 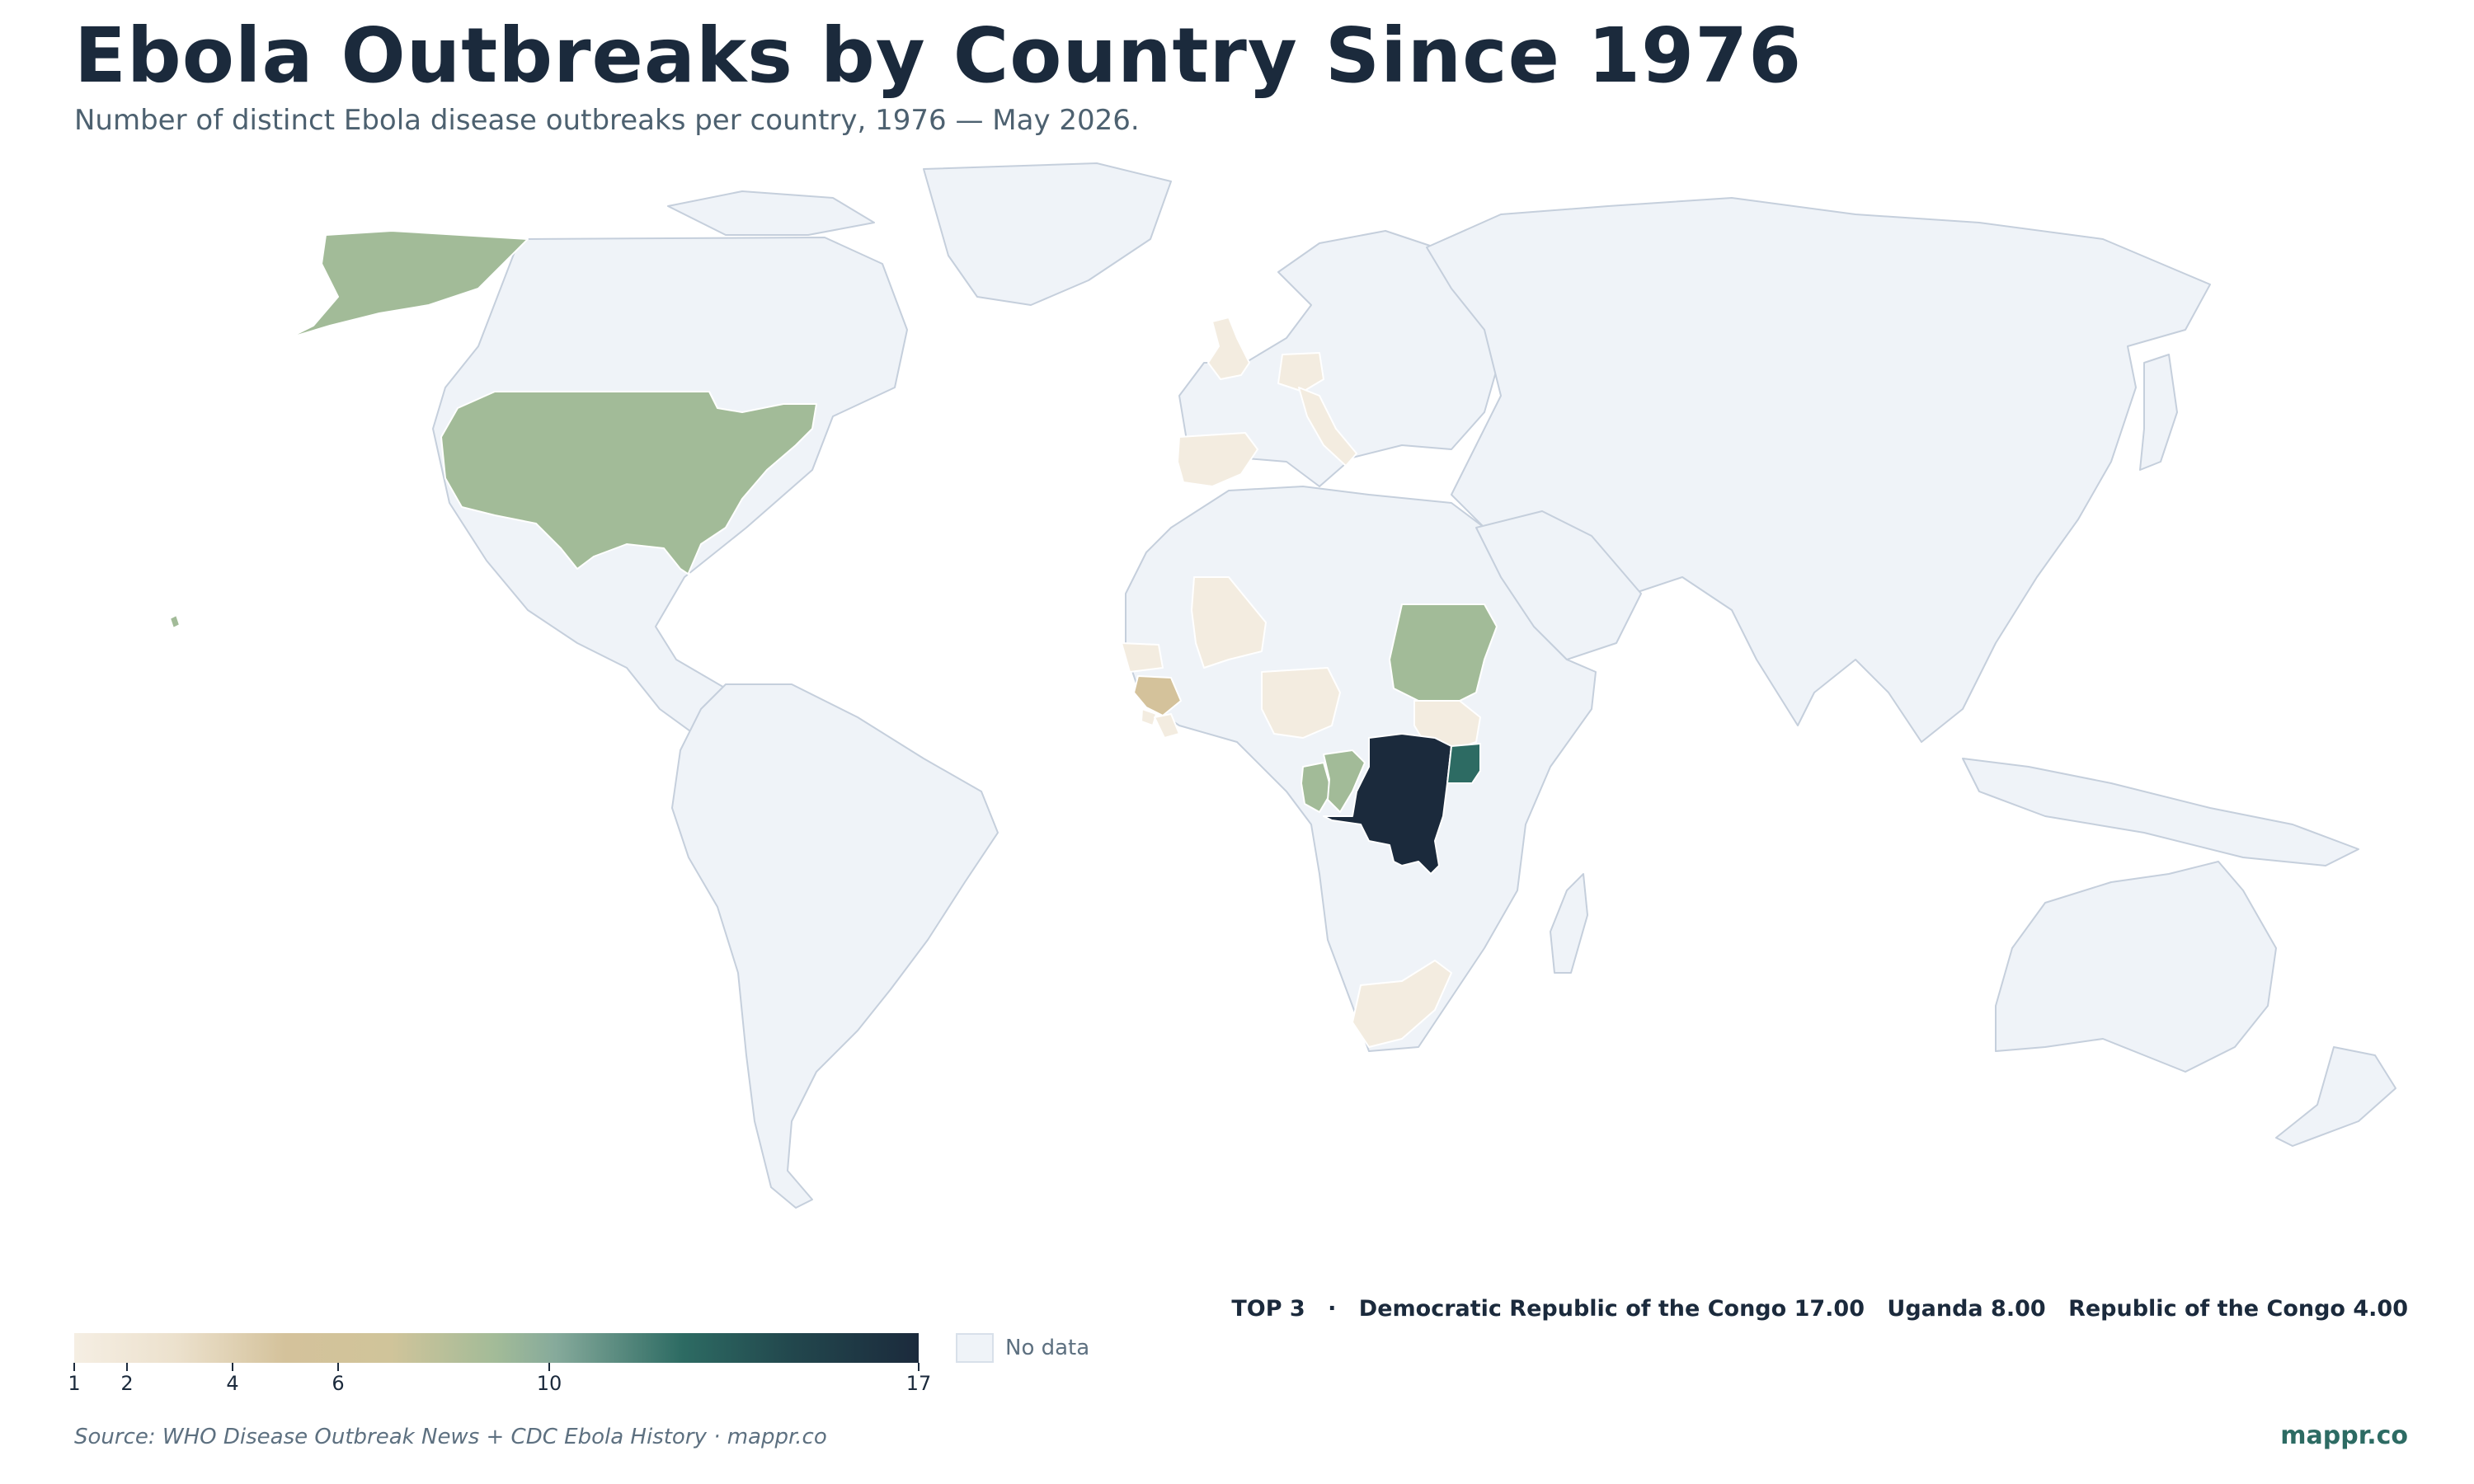 I want to click on country-sudan, so click(x=1443, y=654).